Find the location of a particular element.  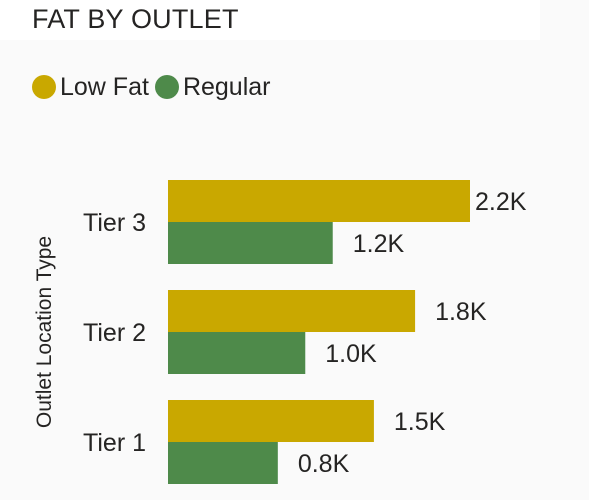

legend: Low Fat Regular is located at coordinates (154, 87).